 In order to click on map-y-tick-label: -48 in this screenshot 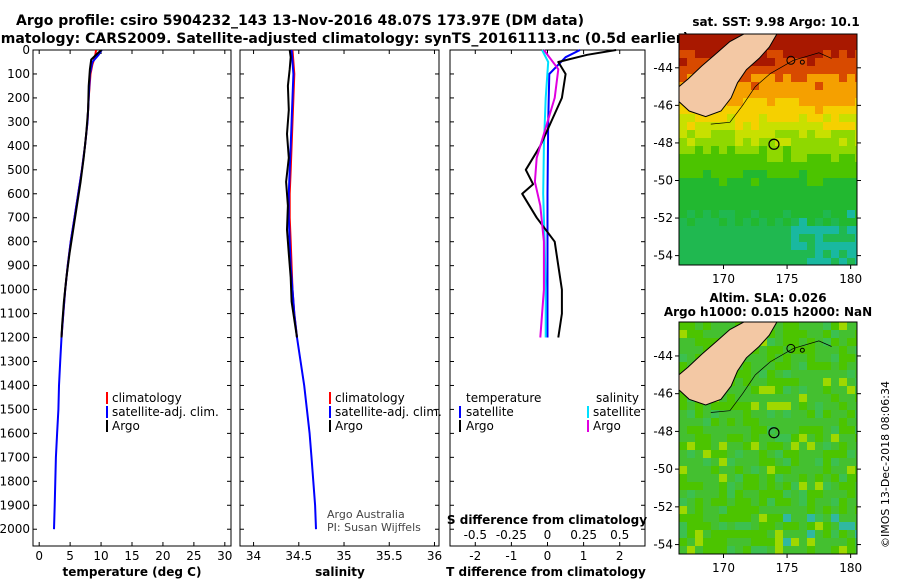, I will do `click(663, 143)`.